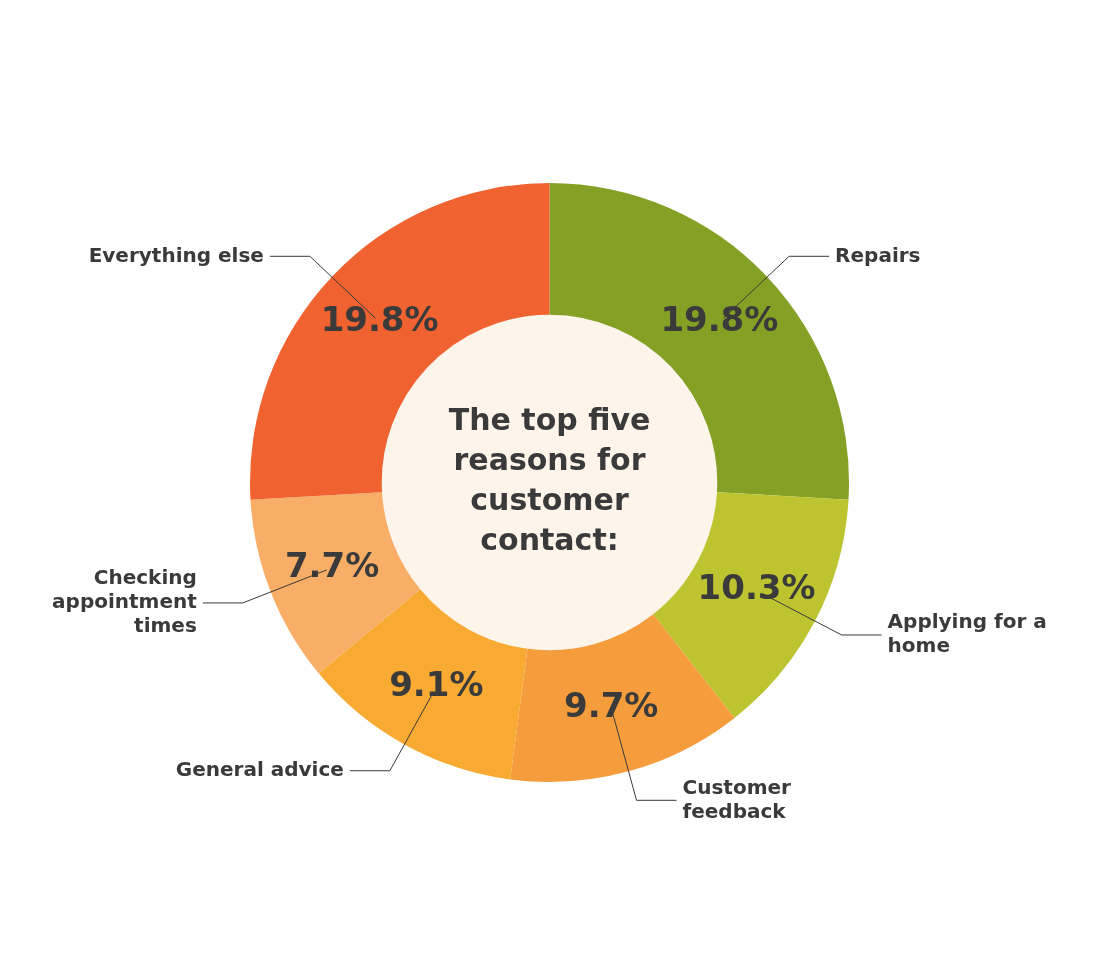 This screenshot has width=1099, height=965. Describe the element at coordinates (176, 254) in the screenshot. I see `slice-label: Everything else` at that location.